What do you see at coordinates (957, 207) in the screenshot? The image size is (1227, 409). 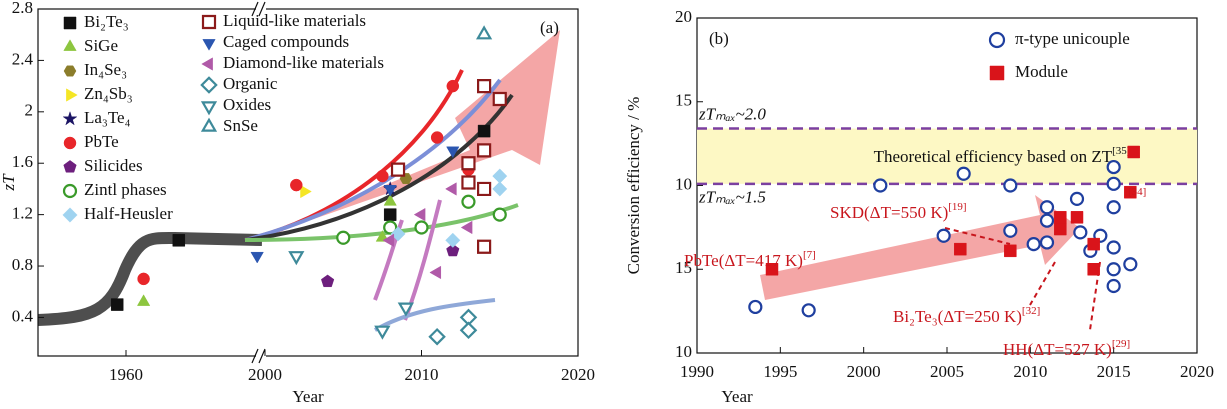 I see `annotation-ref: [19]` at bounding box center [957, 207].